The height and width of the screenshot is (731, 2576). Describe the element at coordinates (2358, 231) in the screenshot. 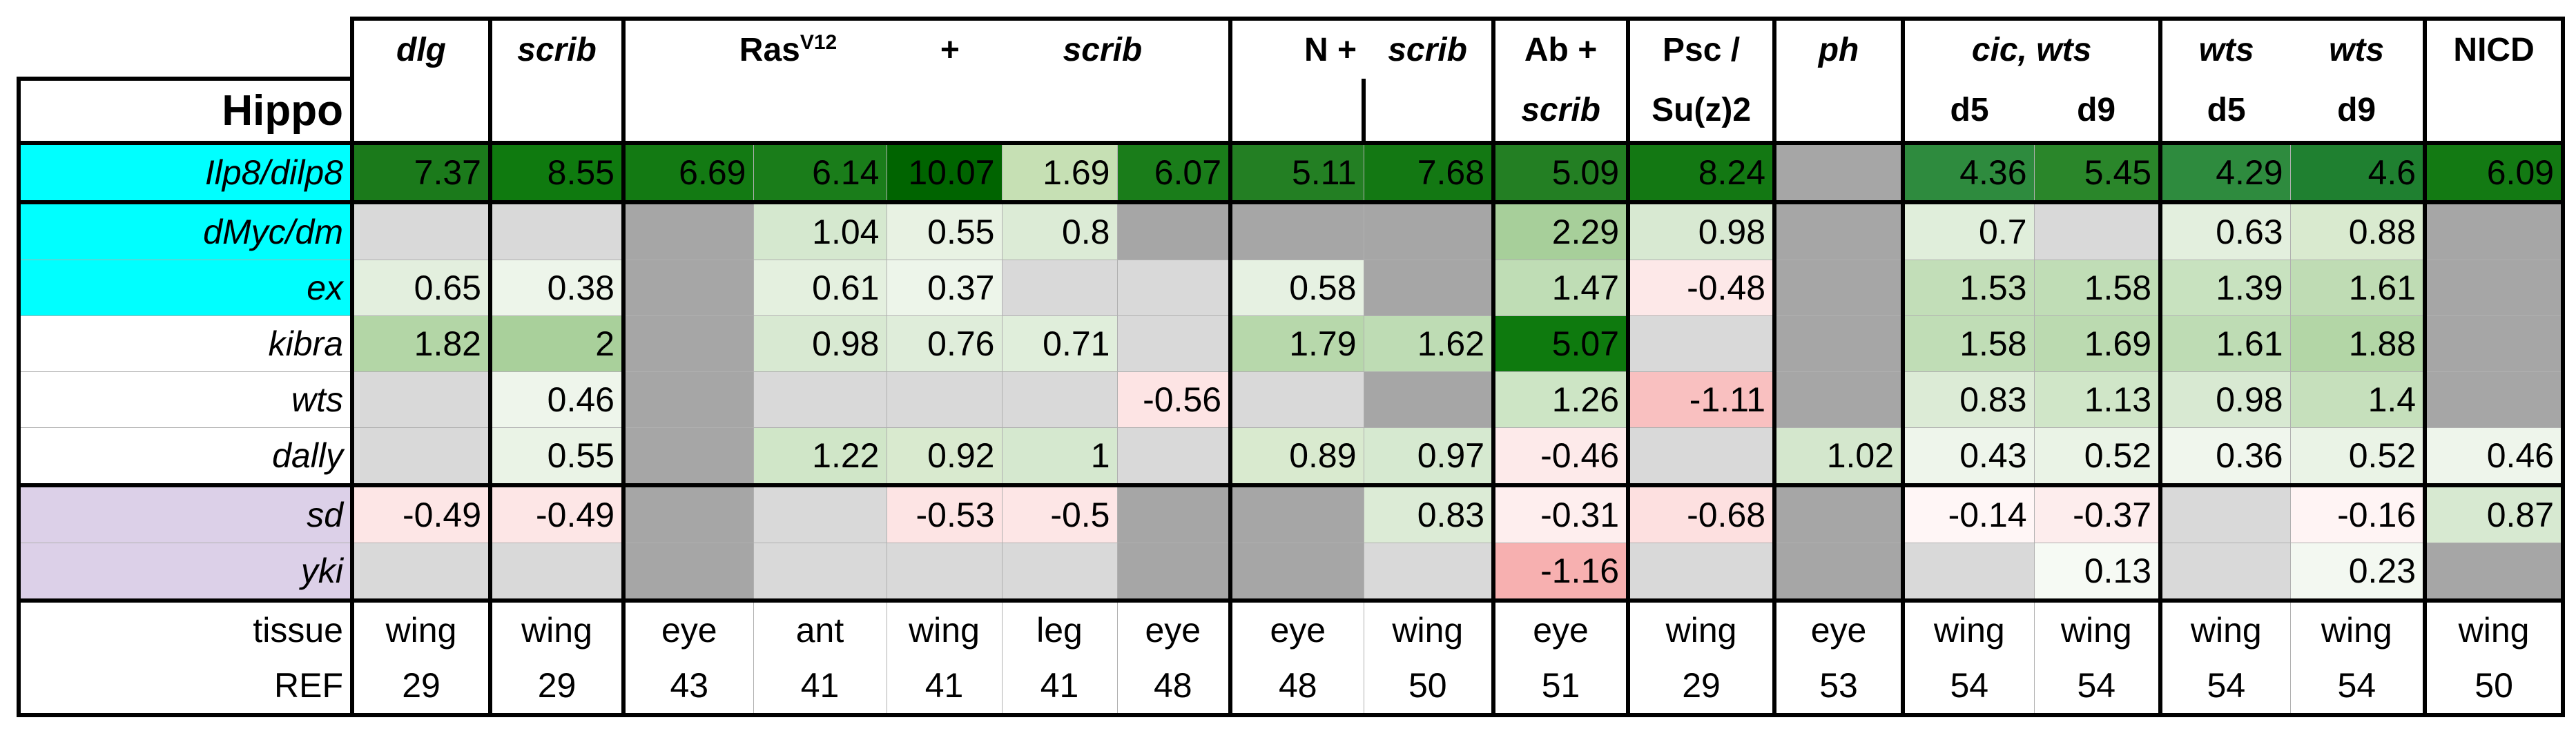

I see `value-cell: 0.88` at that location.